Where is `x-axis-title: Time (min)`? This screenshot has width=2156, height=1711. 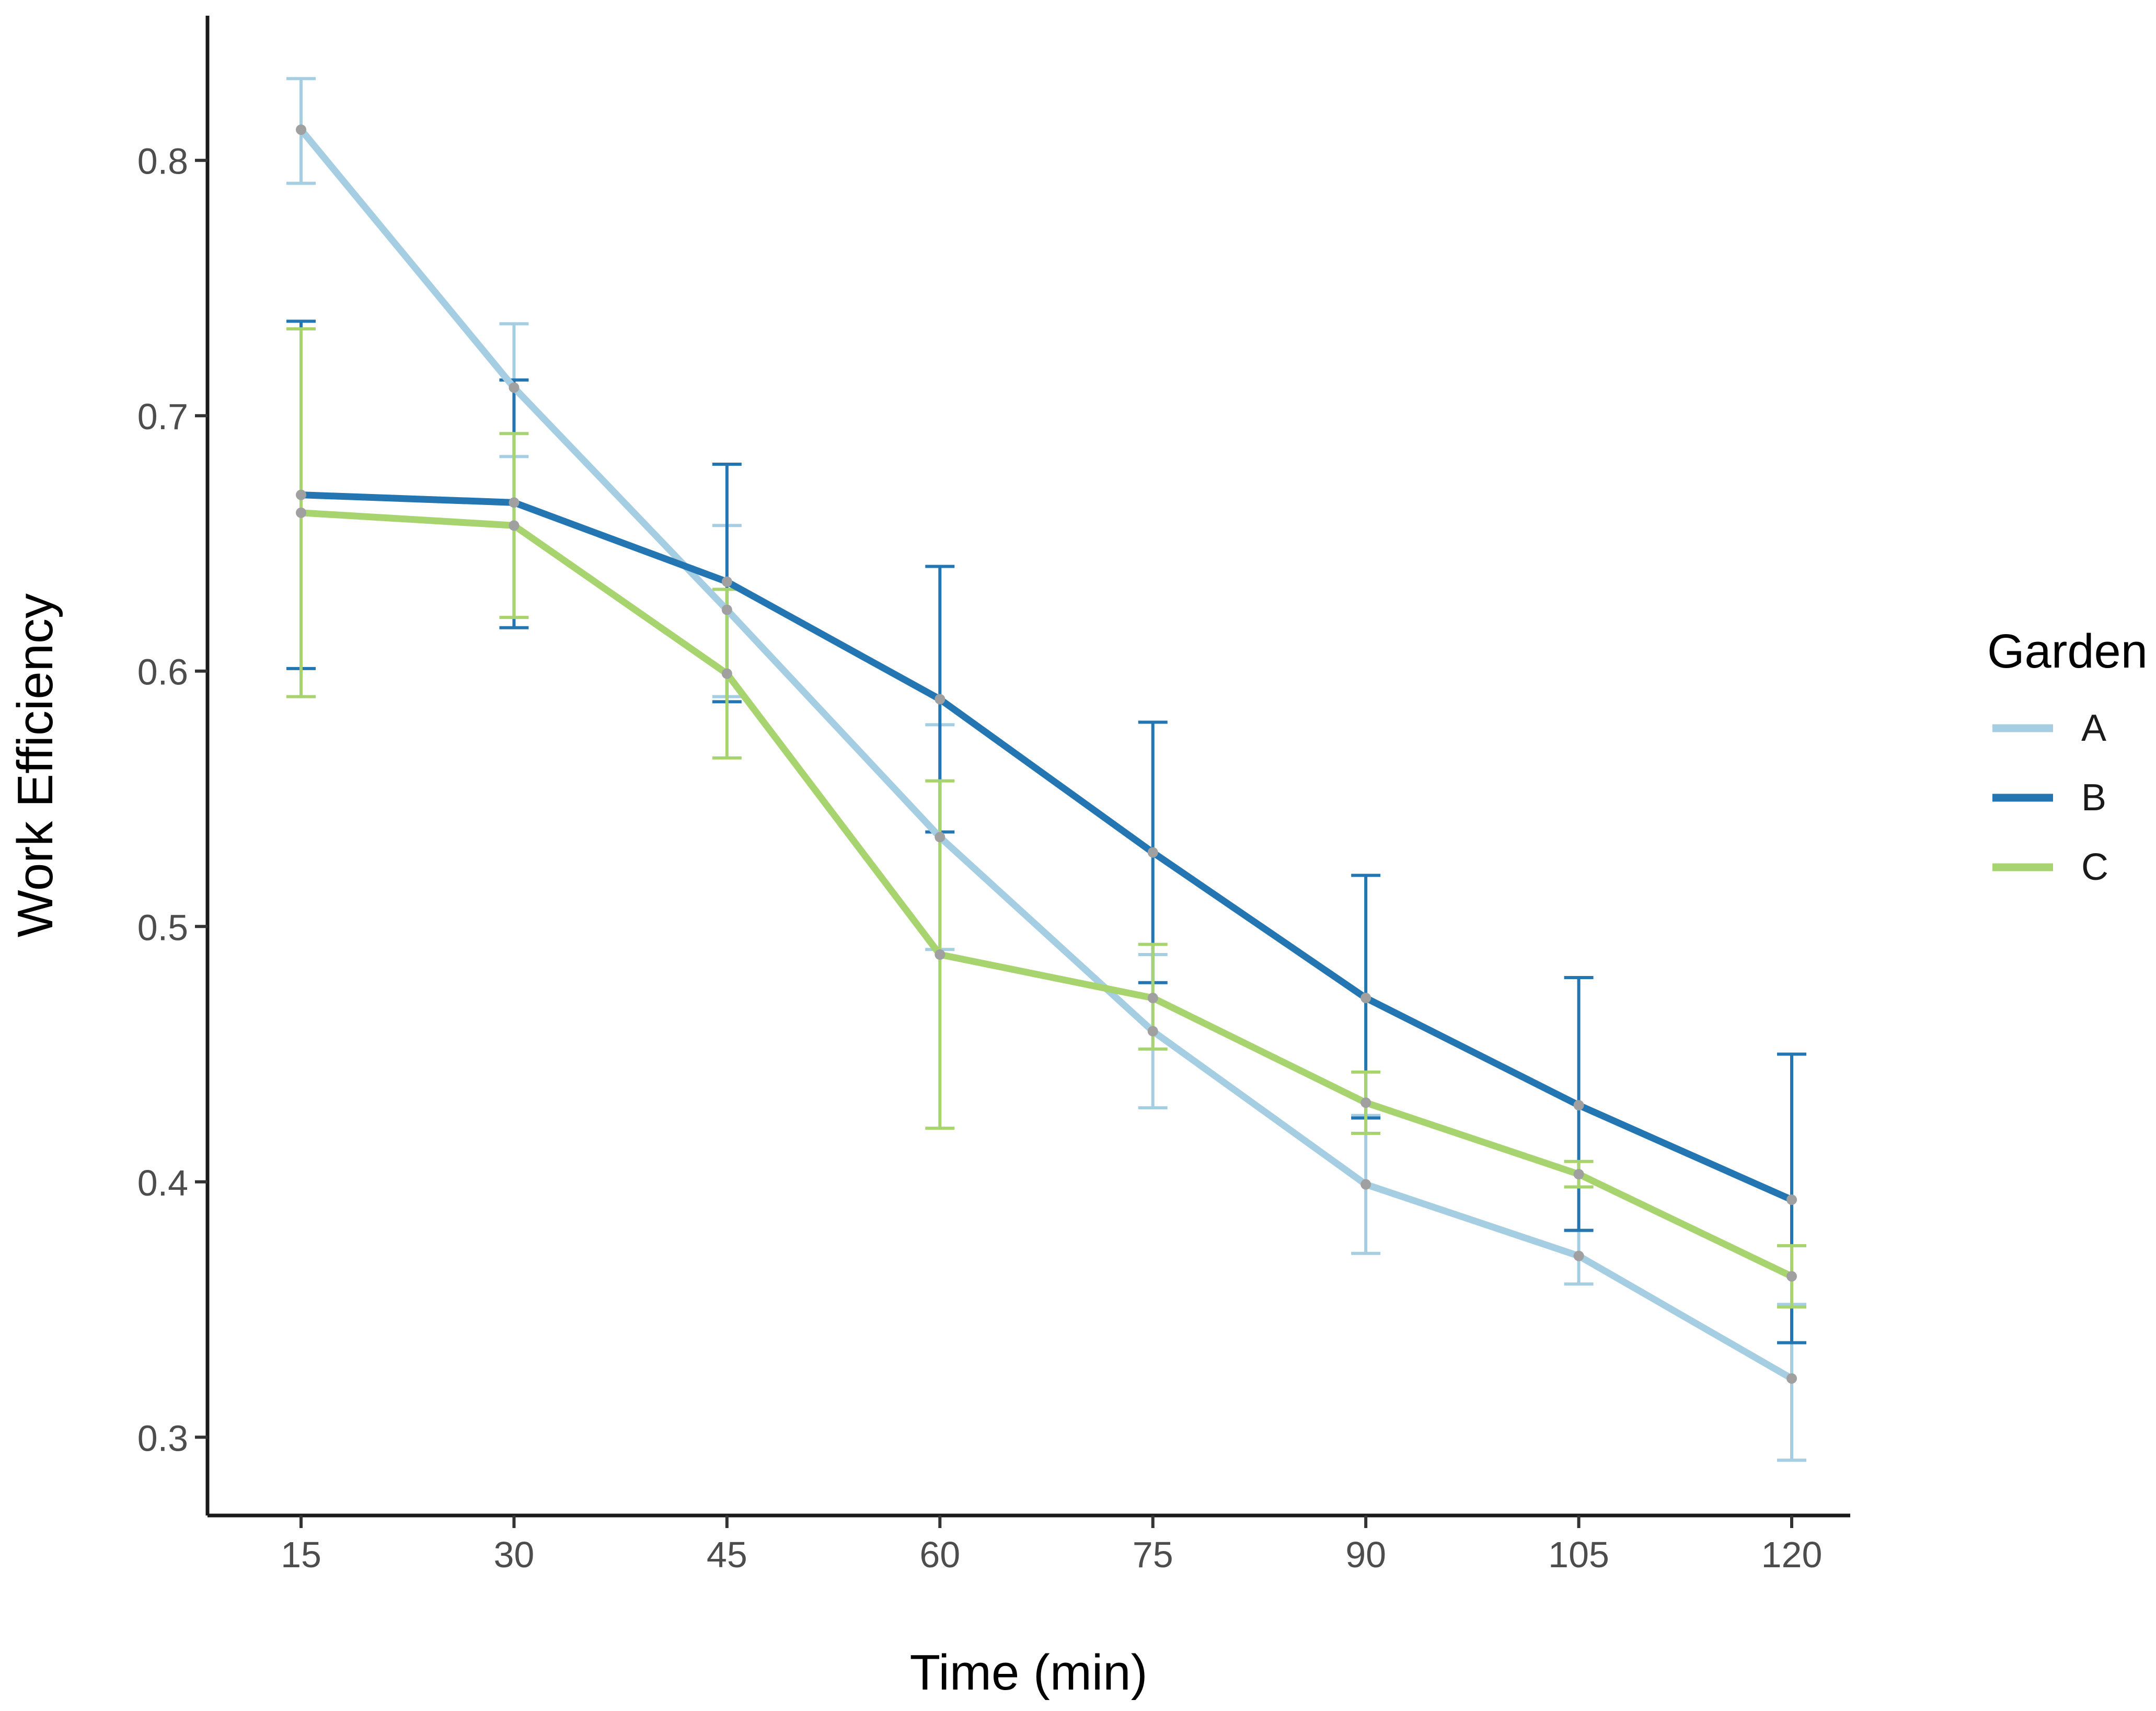 x-axis-title: Time (min) is located at coordinates (1028, 1673).